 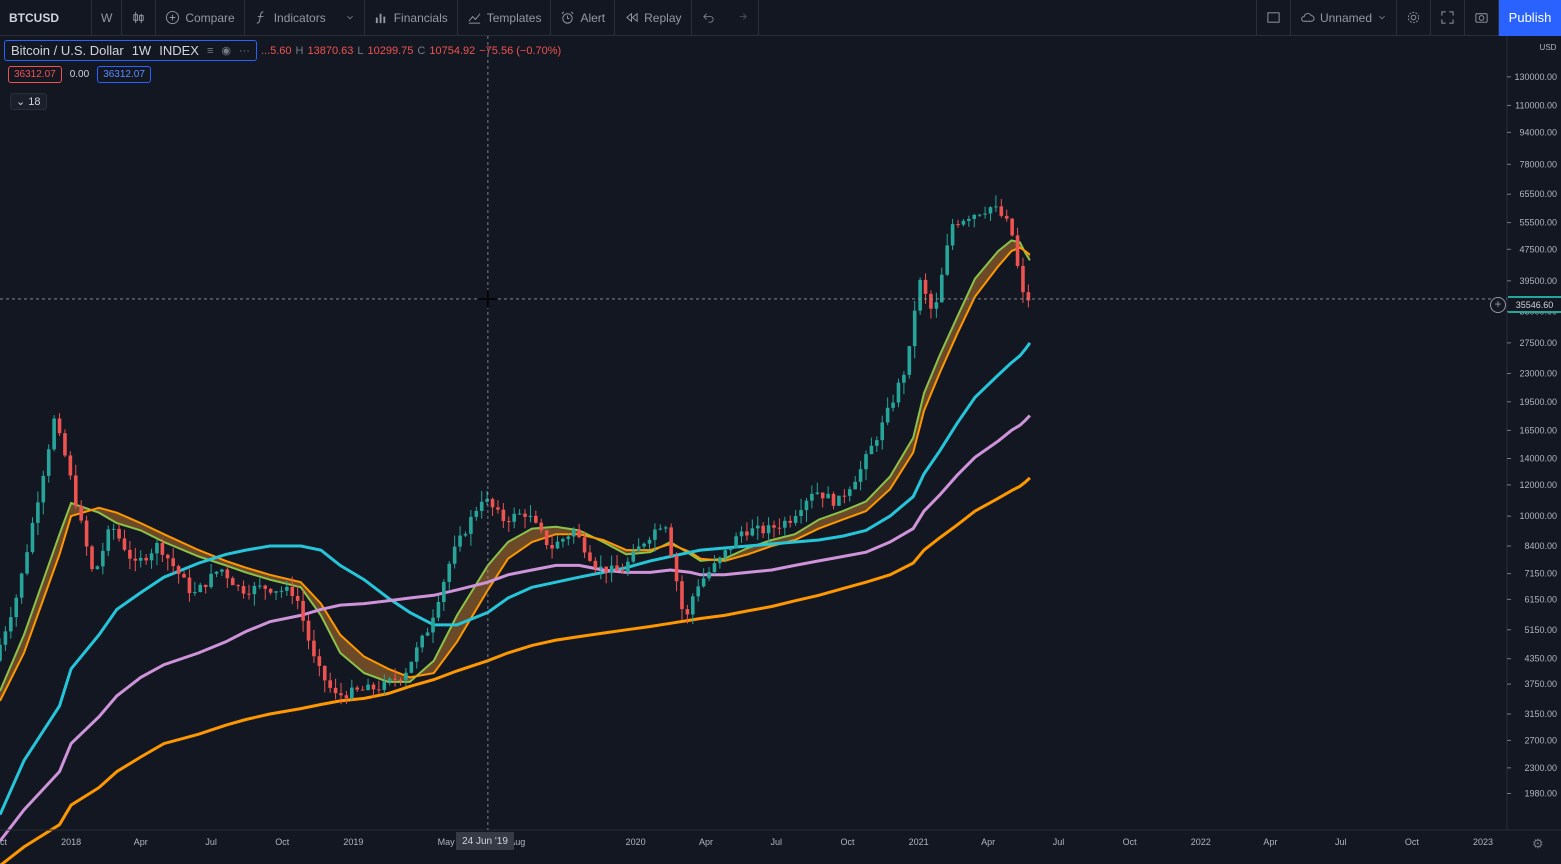 I want to click on last-price-label: 35546.60, so click(x=1534, y=304).